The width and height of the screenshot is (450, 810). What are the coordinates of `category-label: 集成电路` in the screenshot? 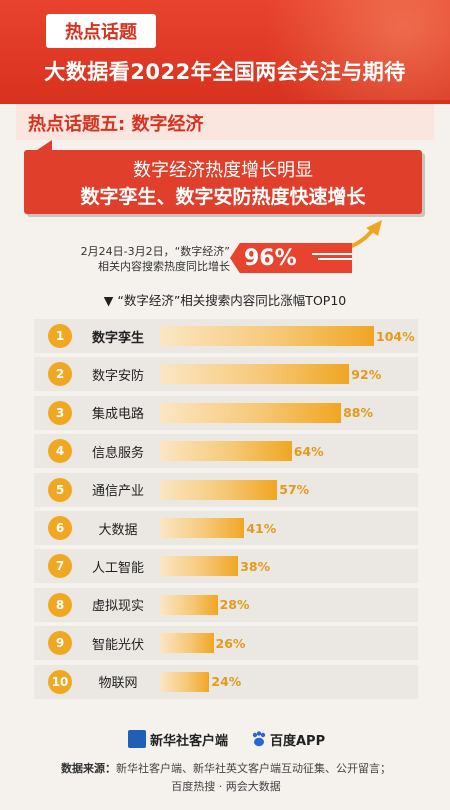 It's located at (117, 415).